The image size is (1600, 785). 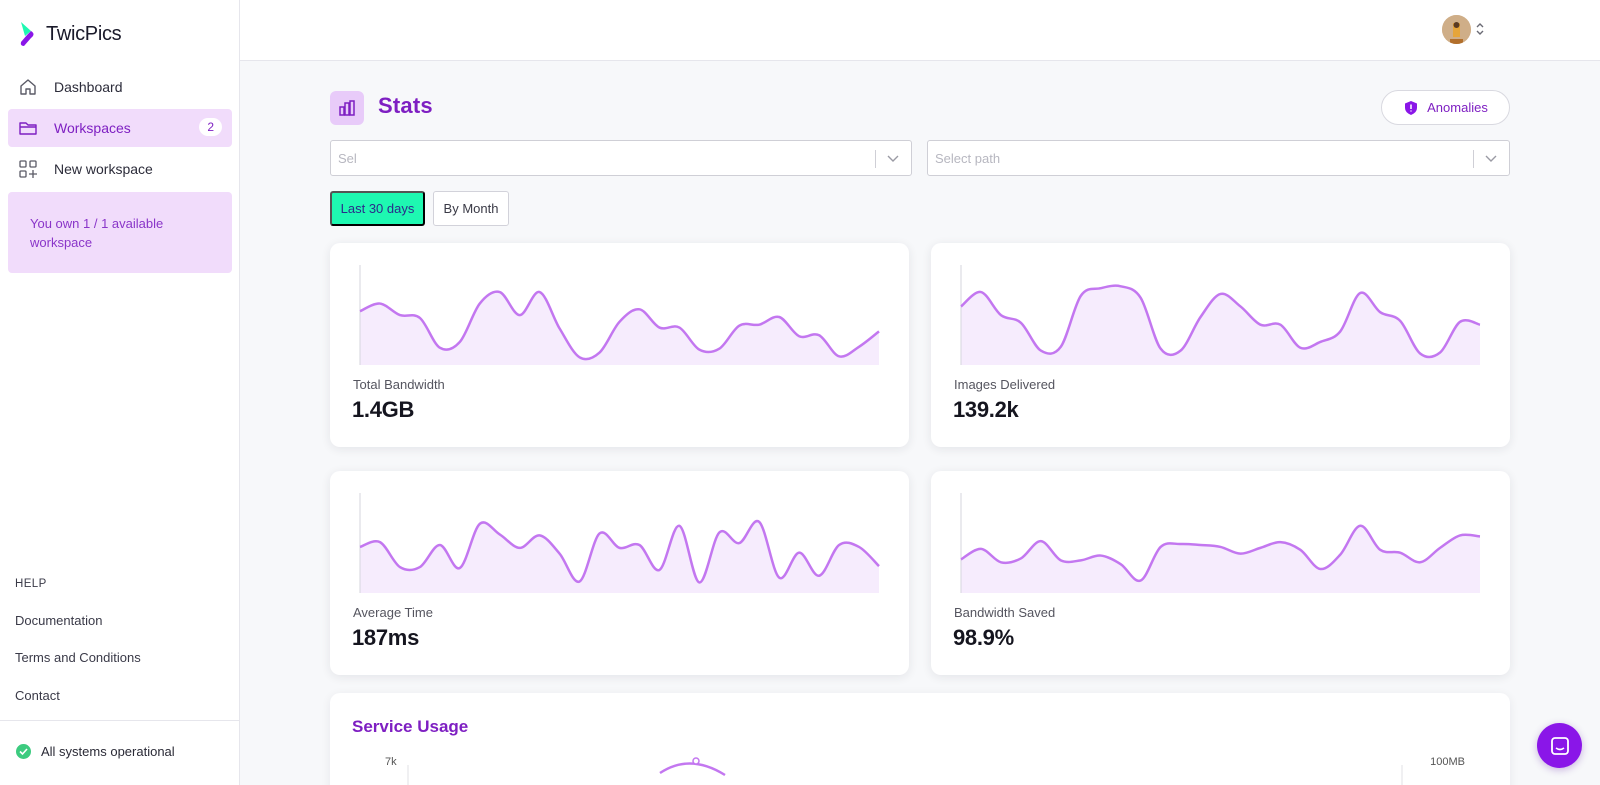 What do you see at coordinates (920, 30) in the screenshot?
I see `top-bar` at bounding box center [920, 30].